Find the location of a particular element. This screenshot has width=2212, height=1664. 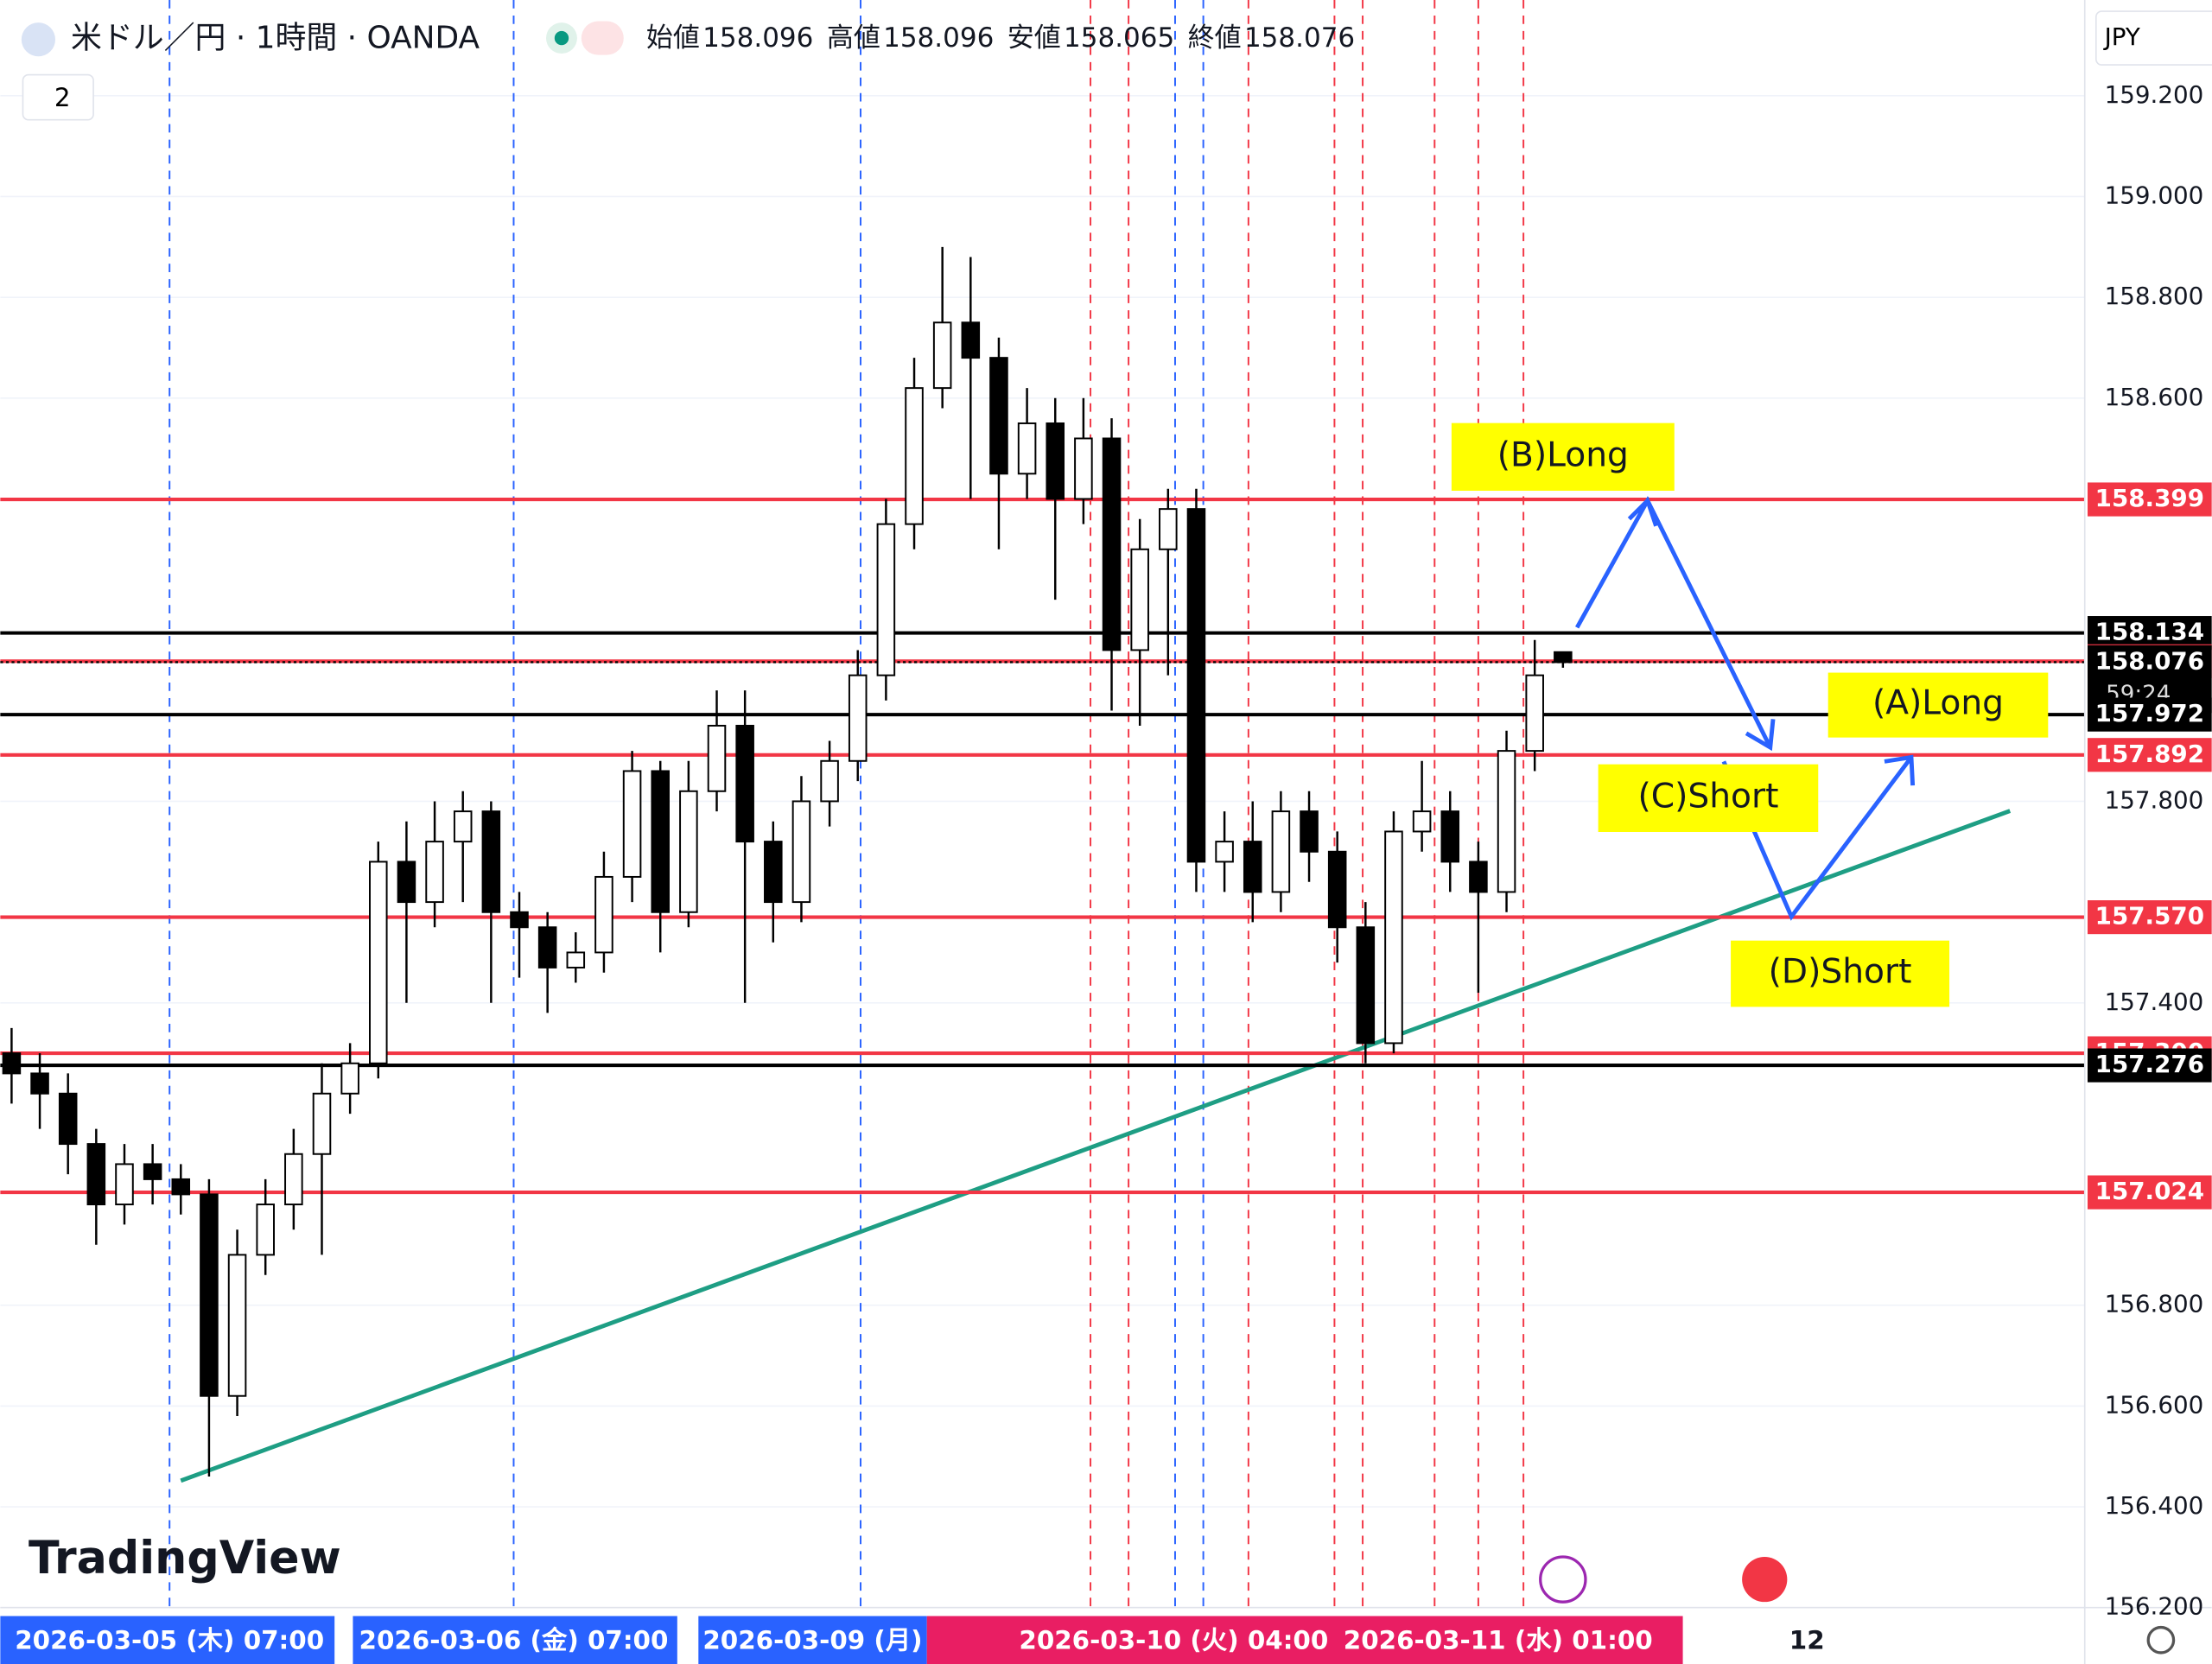

annotation: (A)Long is located at coordinates (1938, 703).